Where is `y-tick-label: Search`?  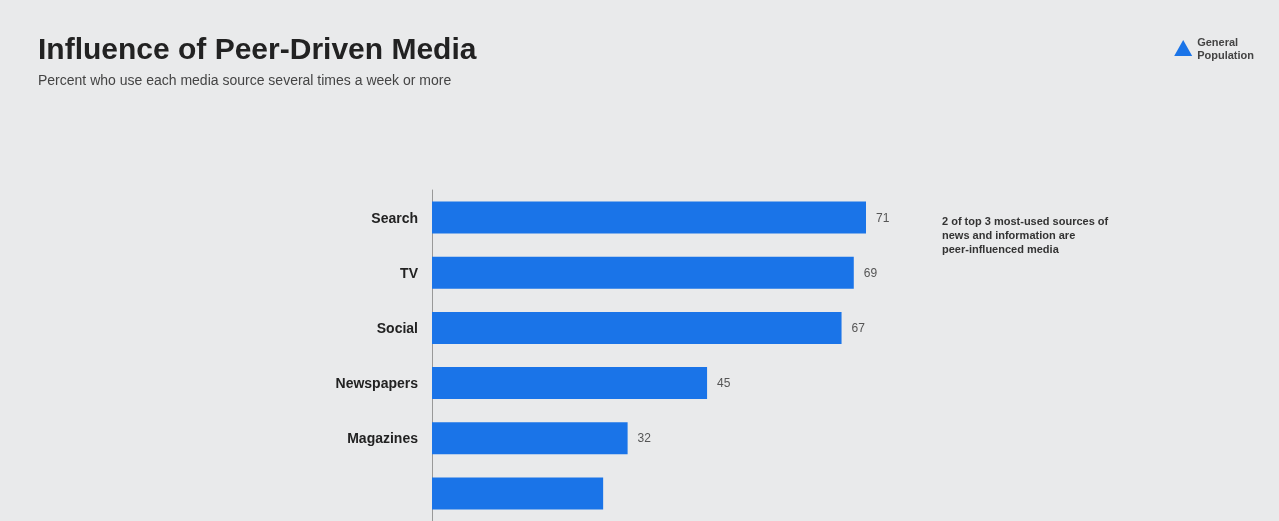
y-tick-label: Search is located at coordinates (394, 217).